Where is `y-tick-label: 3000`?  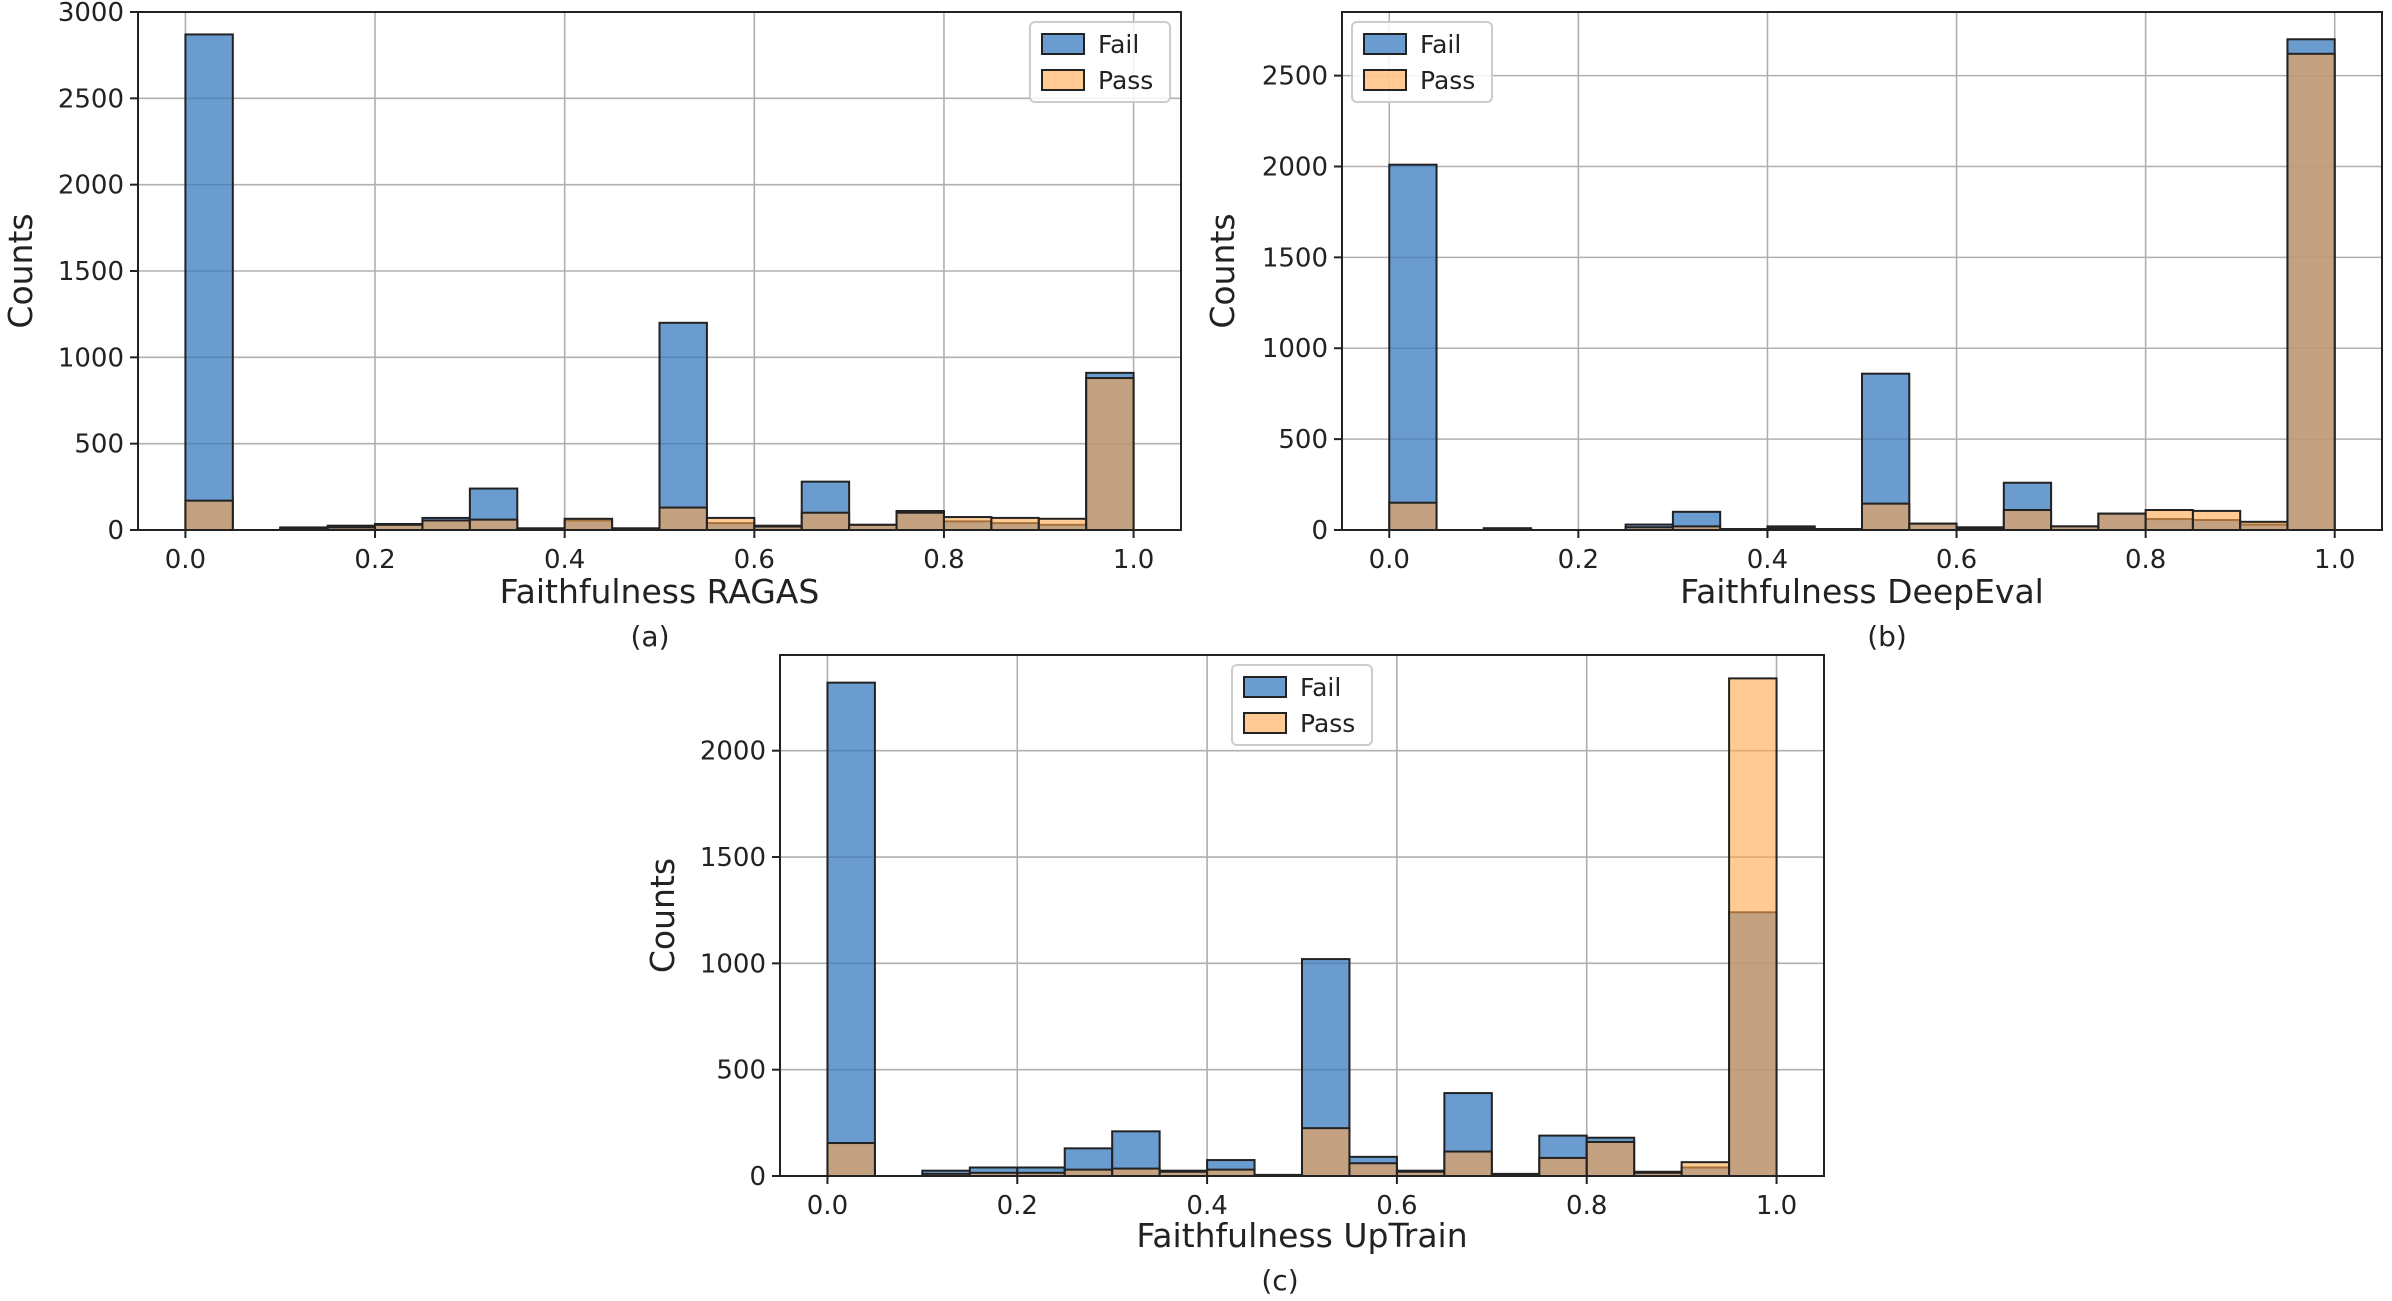 y-tick-label: 3000 is located at coordinates (91, 14).